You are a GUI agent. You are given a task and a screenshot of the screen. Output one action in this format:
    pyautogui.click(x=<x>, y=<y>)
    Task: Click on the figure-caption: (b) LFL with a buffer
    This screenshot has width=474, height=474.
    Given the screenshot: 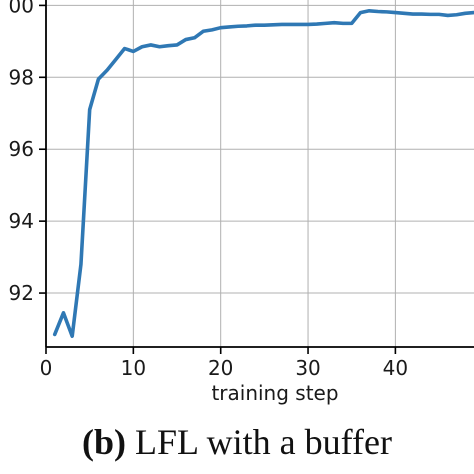 What is the action you would take?
    pyautogui.click(x=237, y=442)
    